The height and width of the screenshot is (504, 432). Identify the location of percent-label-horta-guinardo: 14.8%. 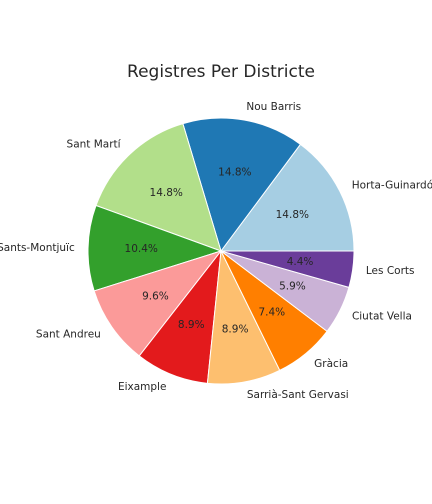
(292, 215).